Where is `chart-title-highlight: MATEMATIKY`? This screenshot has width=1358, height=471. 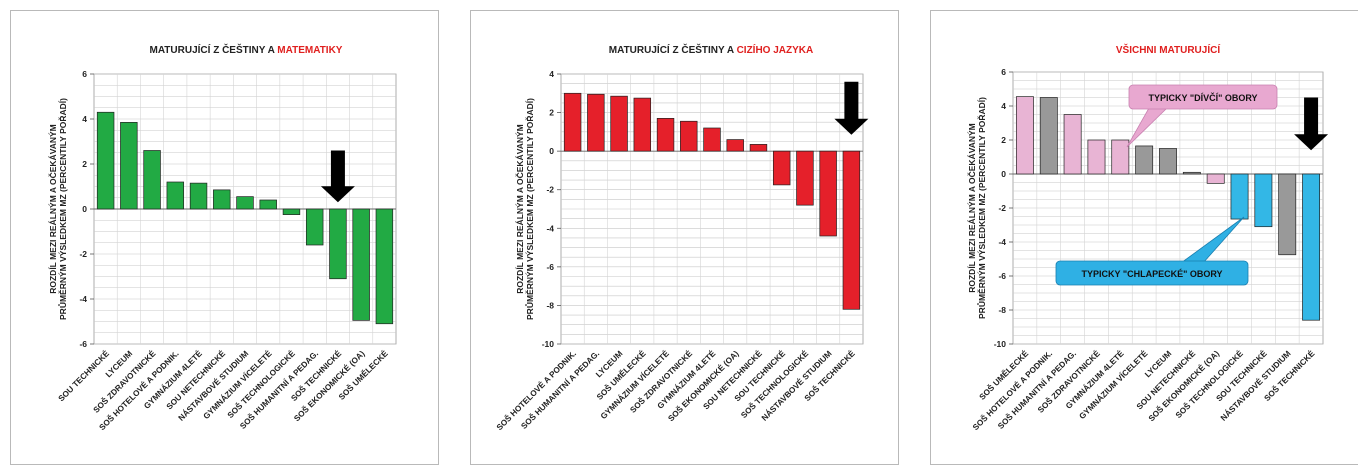
chart-title-highlight: MATEMATIKY is located at coordinates (310, 50).